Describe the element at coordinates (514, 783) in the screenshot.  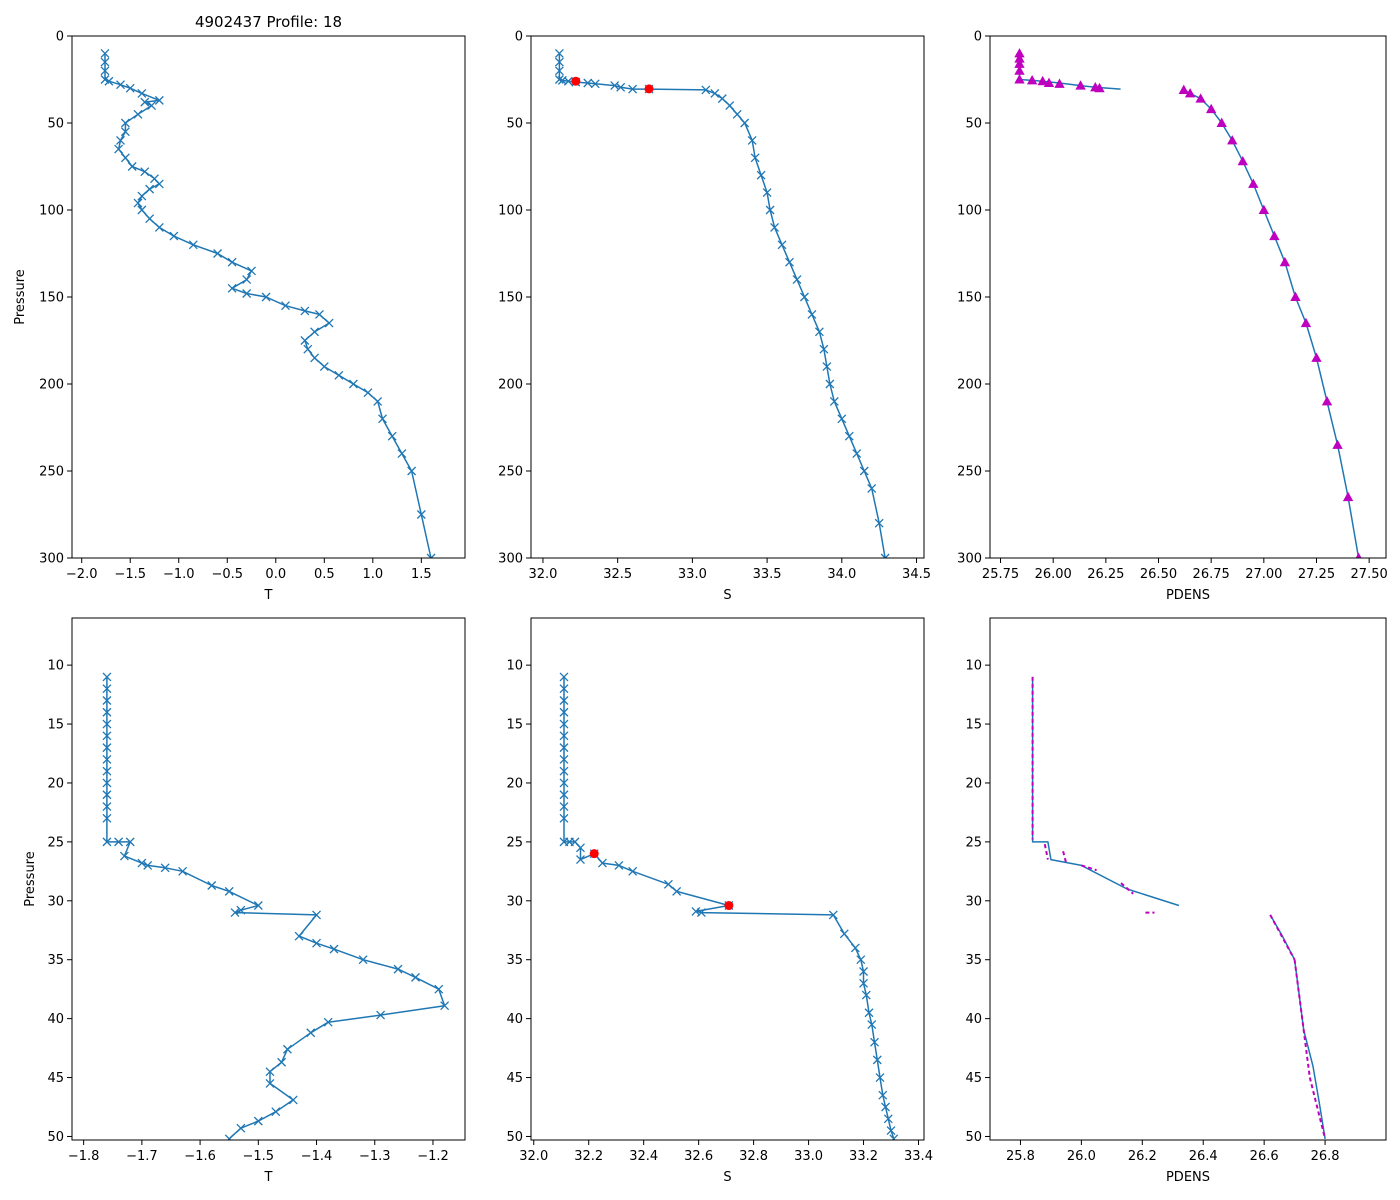
I see `y-tick-label: 20` at that location.